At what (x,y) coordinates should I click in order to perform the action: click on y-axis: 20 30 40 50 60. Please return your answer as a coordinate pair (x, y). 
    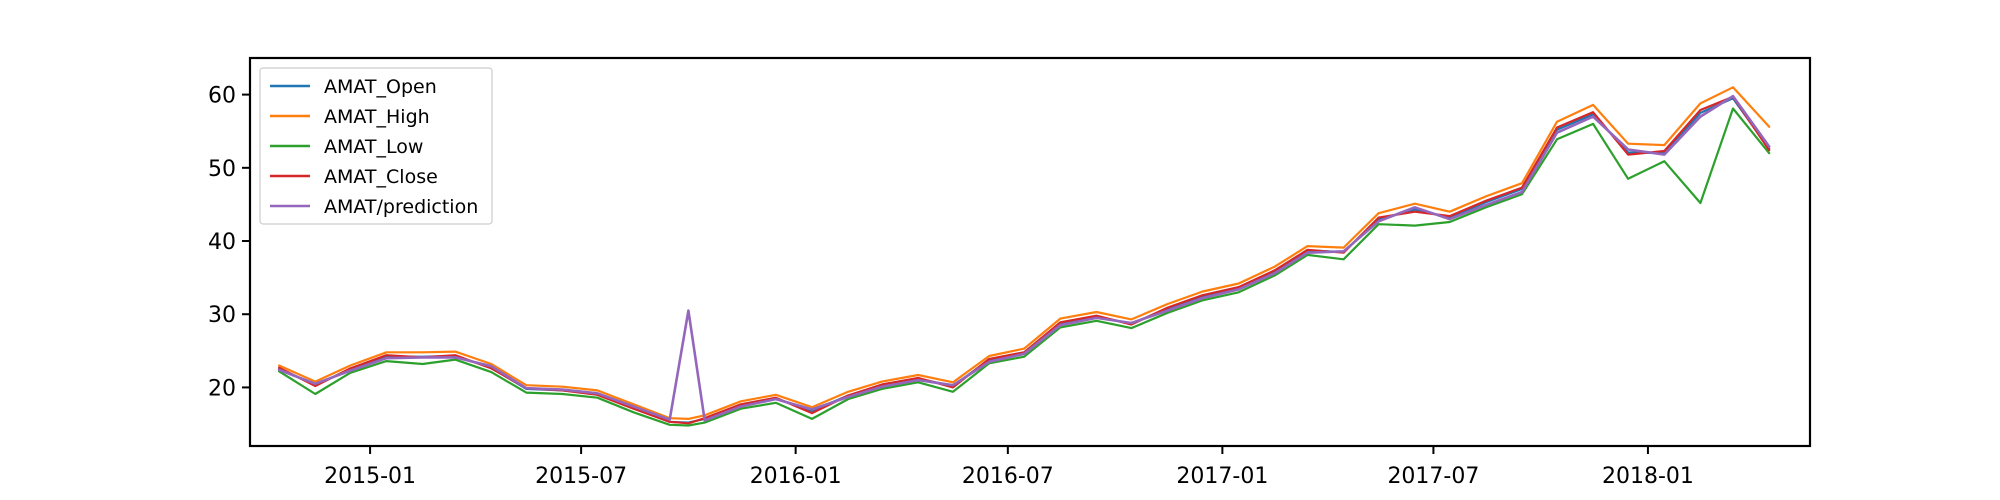
    Looking at the image, I should click on (229, 242).